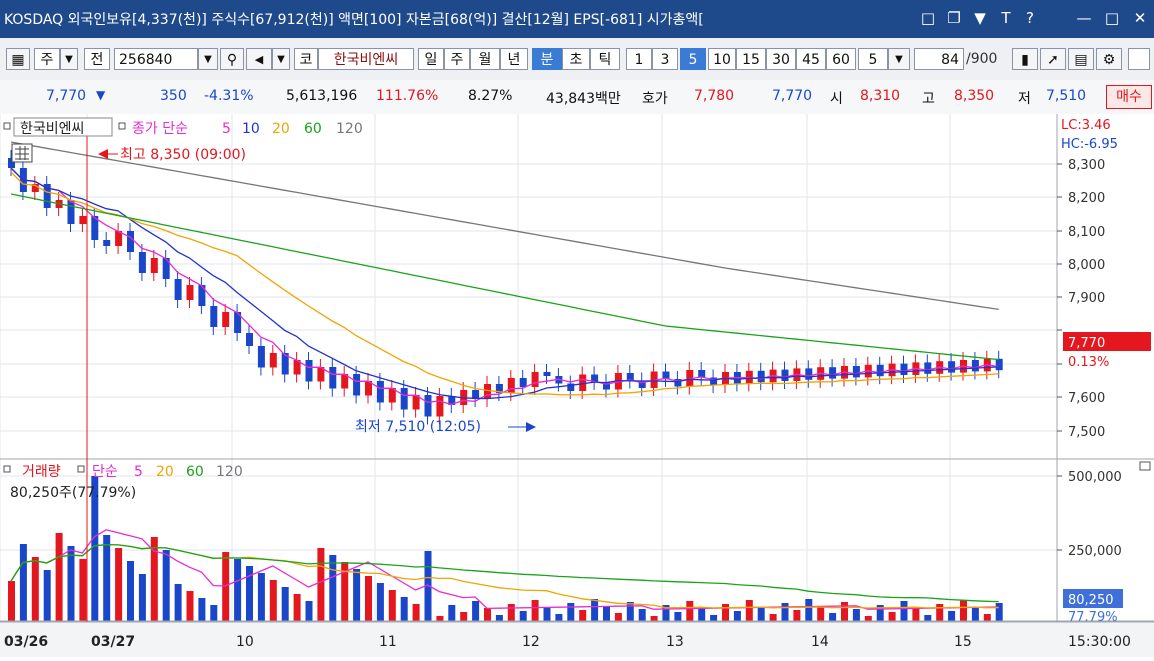  Describe the element at coordinates (173, 96) in the screenshot. I see `price-change: 350` at that location.